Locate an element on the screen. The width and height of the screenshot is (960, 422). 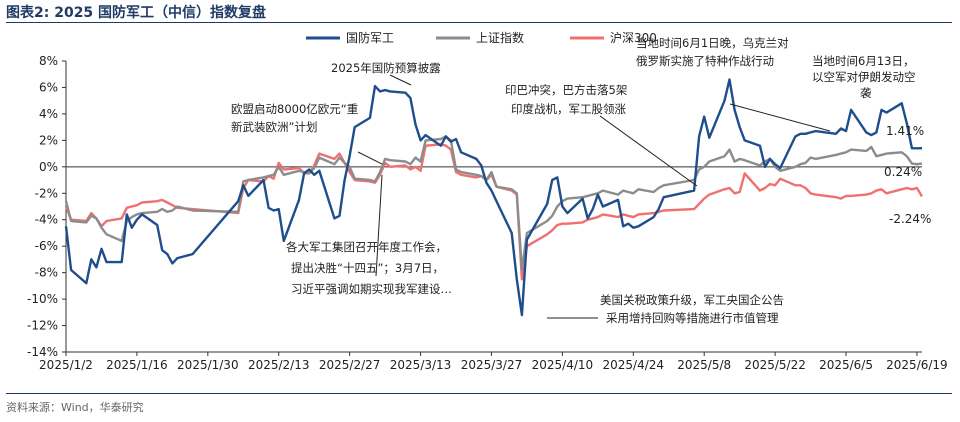
chart-title: 图表2: 2025 国防军工（中信）指数复盘 is located at coordinates (136, 13).